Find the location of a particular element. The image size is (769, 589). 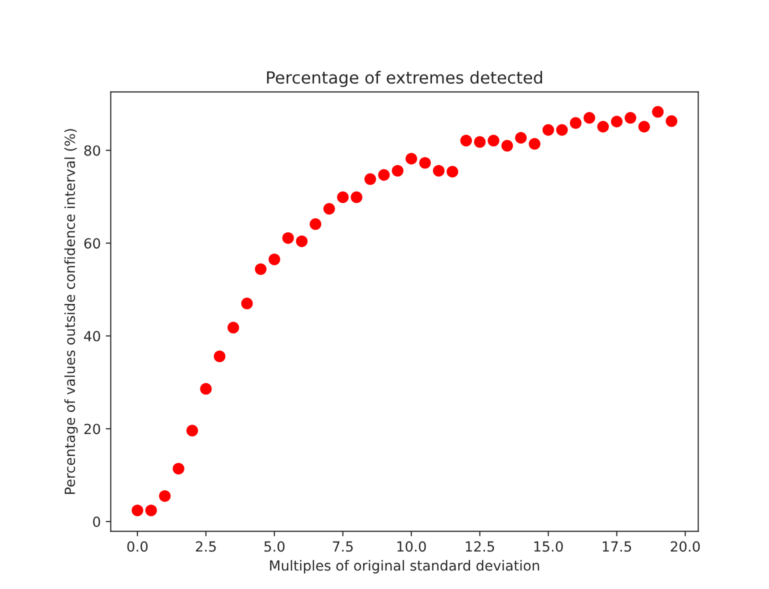

y-axis-title: Percentage of values outside confidence interval (%) is located at coordinates (71, 311).